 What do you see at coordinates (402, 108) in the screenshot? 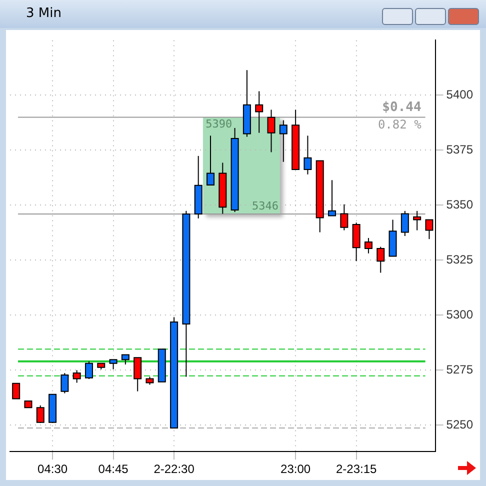
I see `annotation: $0.44` at bounding box center [402, 108].